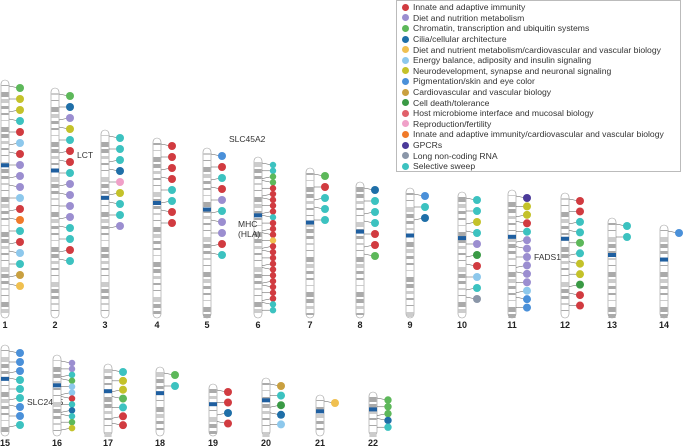 This screenshot has width=684, height=448. I want to click on chromosome-label: 17, so click(108, 443).